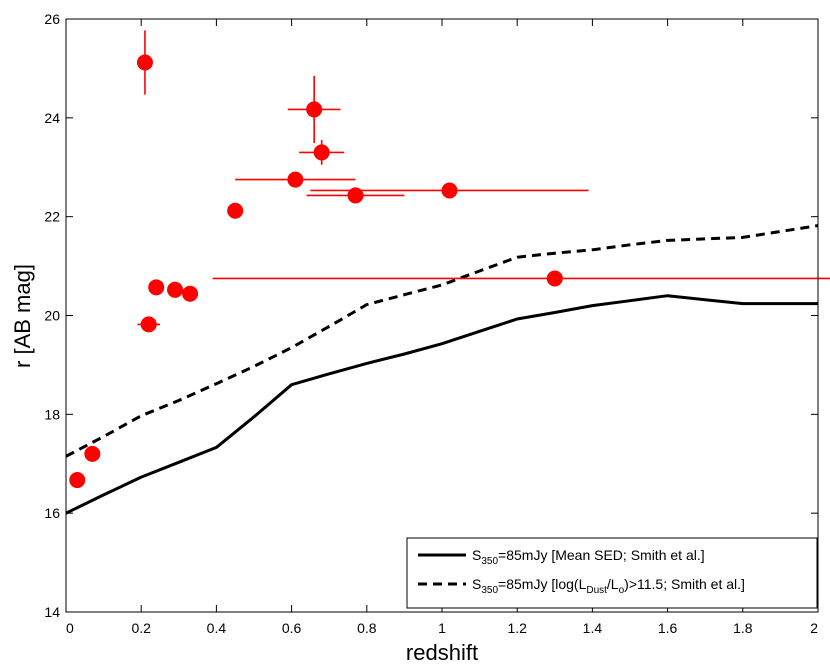 The height and width of the screenshot is (669, 830). What do you see at coordinates (52, 217) in the screenshot?
I see `y-tick-label: 22` at bounding box center [52, 217].